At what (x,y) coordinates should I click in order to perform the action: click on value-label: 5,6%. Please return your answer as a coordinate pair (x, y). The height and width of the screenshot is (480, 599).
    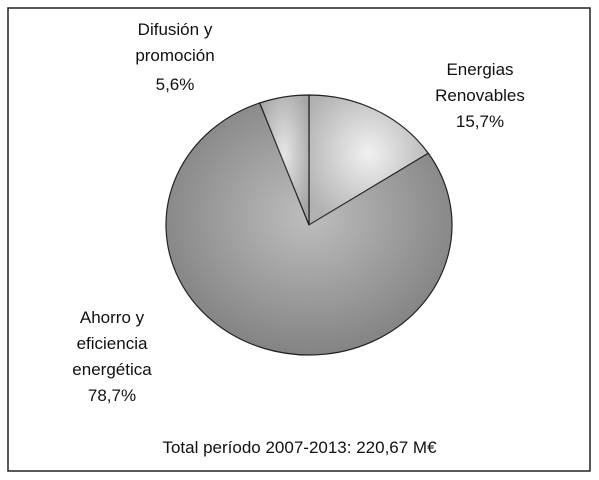
    Looking at the image, I should click on (175, 84).